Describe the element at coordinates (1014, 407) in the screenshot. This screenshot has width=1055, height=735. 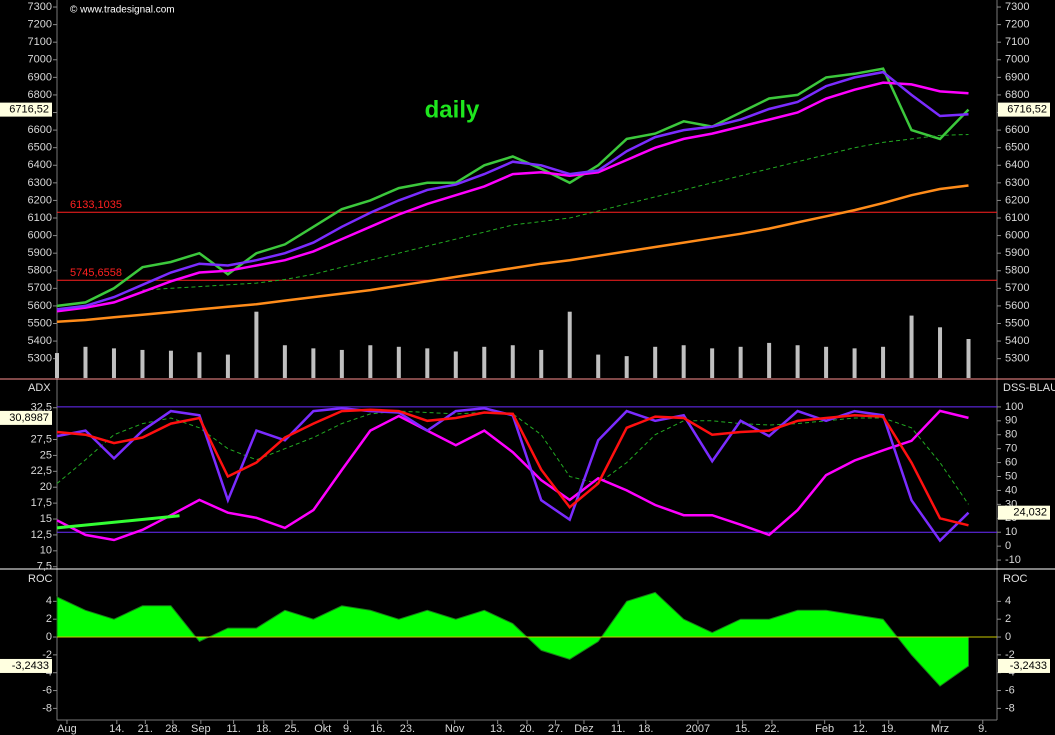
I see `y-tick-label: 100` at that location.